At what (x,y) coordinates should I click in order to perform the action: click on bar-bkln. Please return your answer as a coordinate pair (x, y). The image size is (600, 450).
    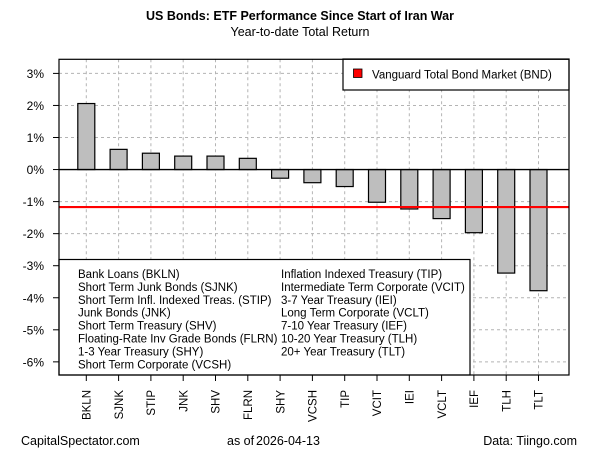
    Looking at the image, I should click on (86, 136).